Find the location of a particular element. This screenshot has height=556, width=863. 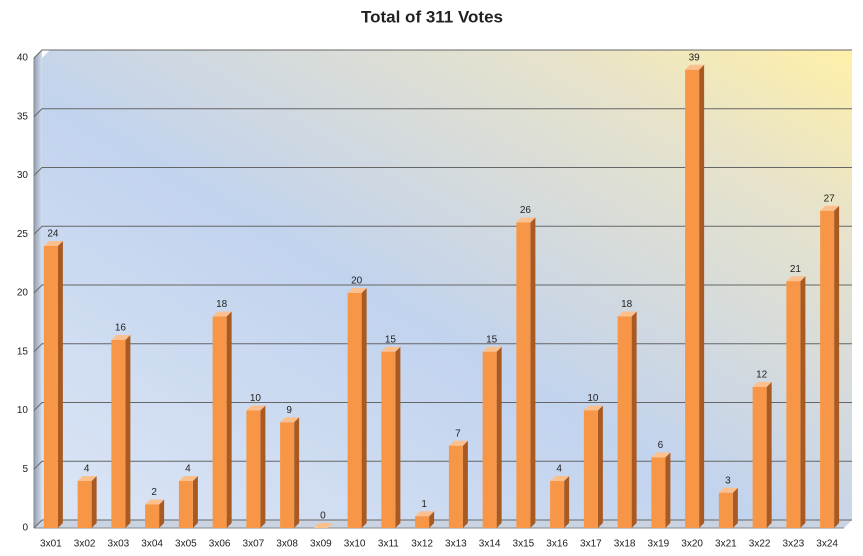

value-label: 16 is located at coordinates (121, 328).